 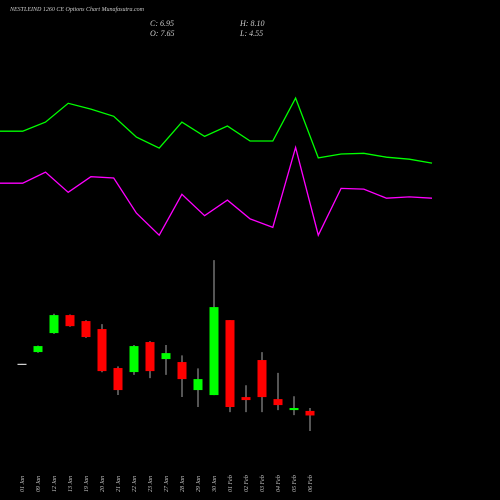 I want to click on x-tick-label: 27 Jan, so click(x=167, y=484).